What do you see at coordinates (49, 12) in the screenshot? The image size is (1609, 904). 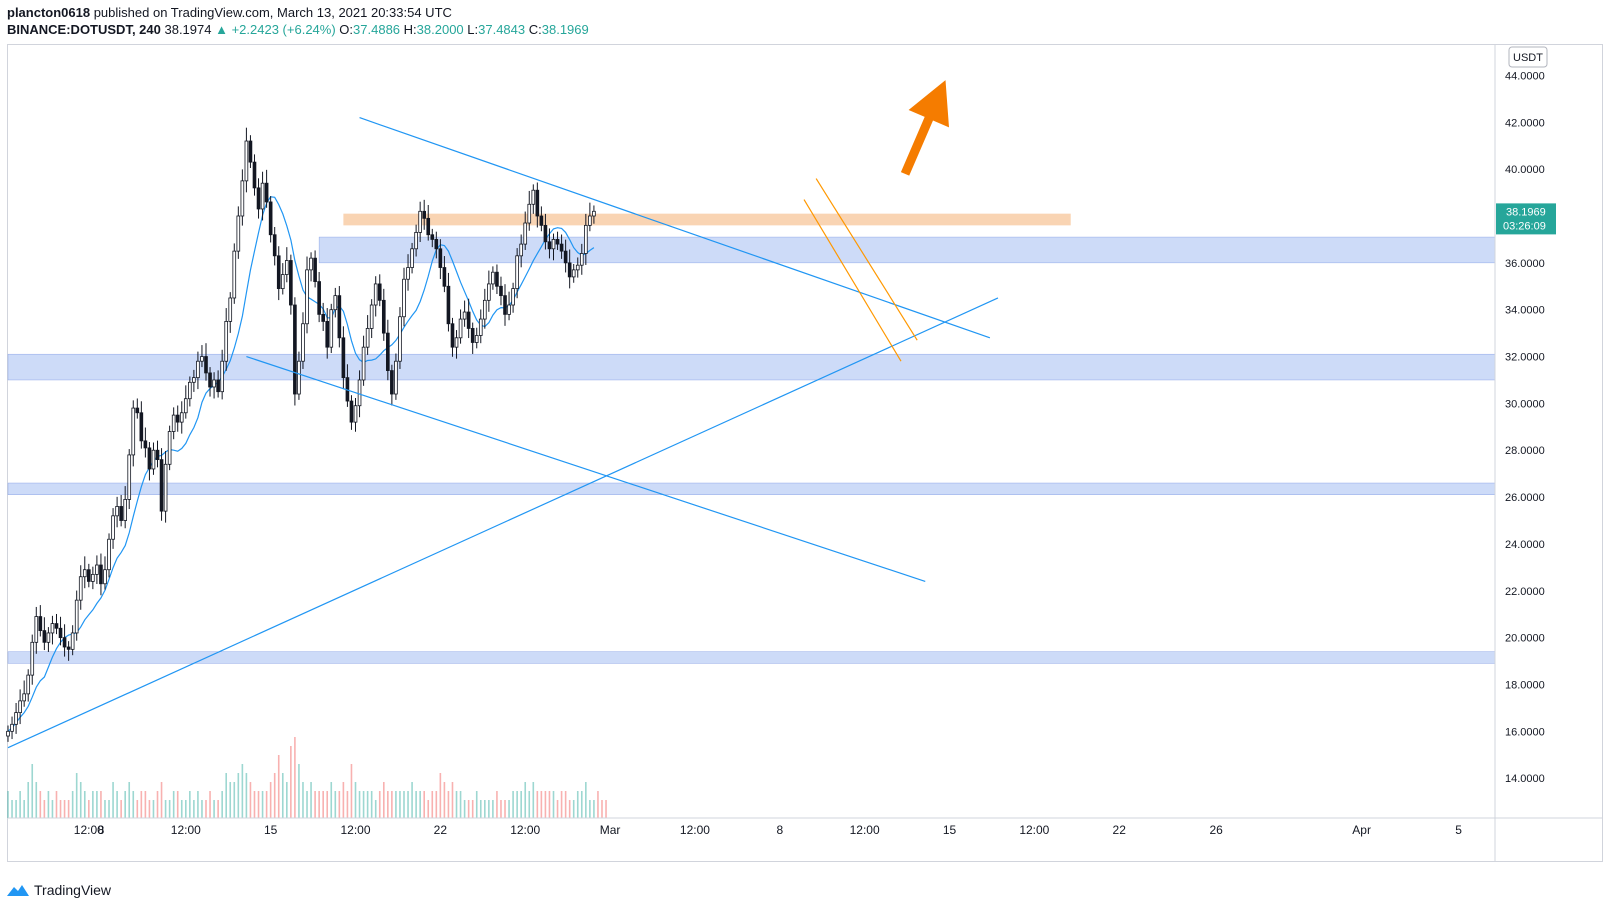 I see `publisher-name: plancton0618` at bounding box center [49, 12].